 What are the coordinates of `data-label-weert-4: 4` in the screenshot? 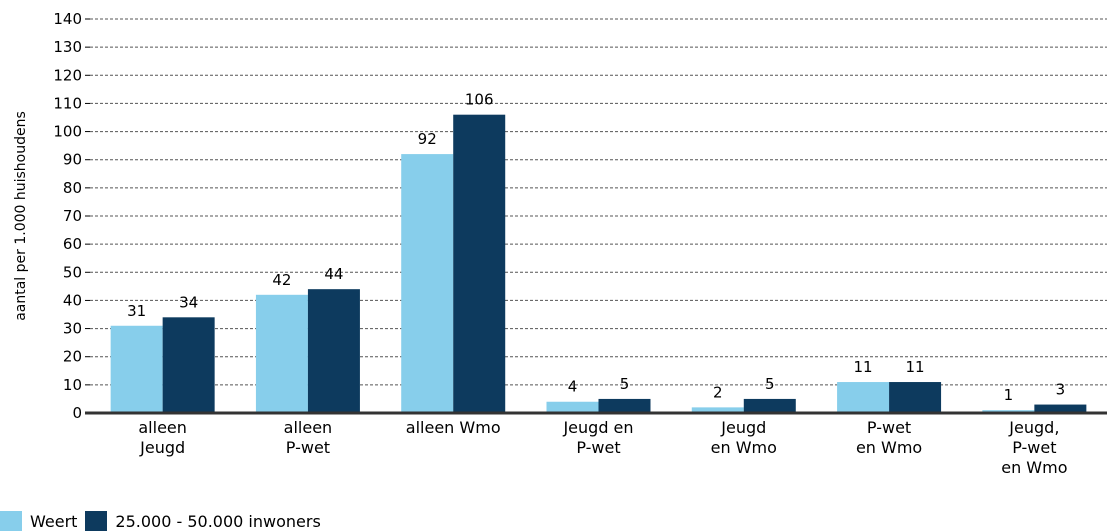 It's located at (573, 387).